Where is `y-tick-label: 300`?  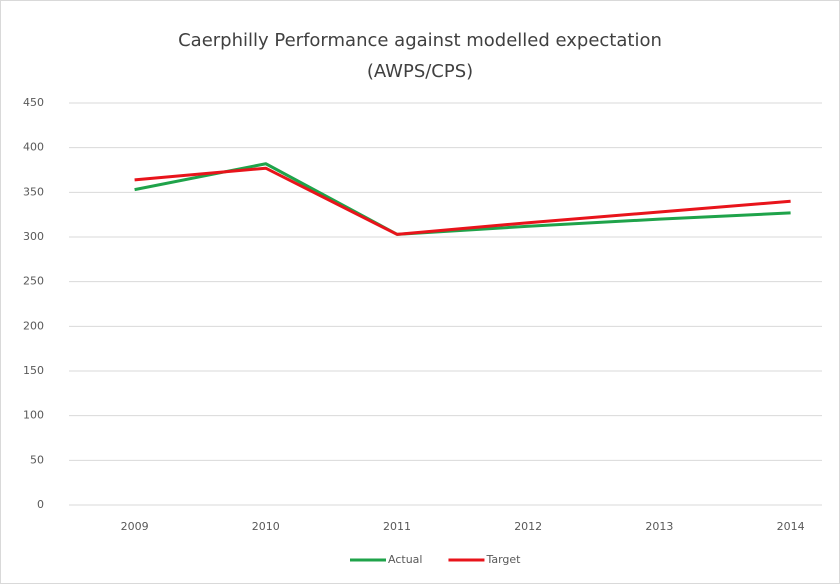 y-tick-label: 300 is located at coordinates (33, 236).